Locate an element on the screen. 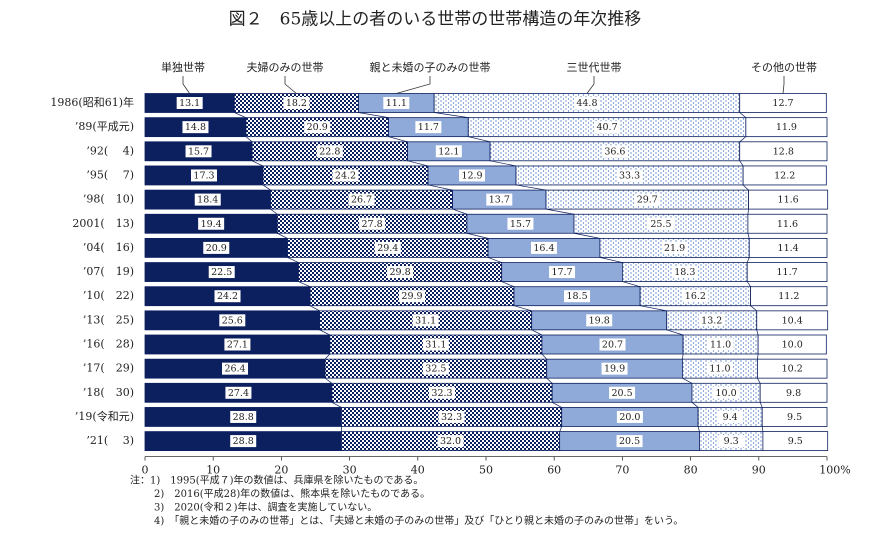  legend-label: 親と未婚の子のみの世帯 is located at coordinates (430, 67).